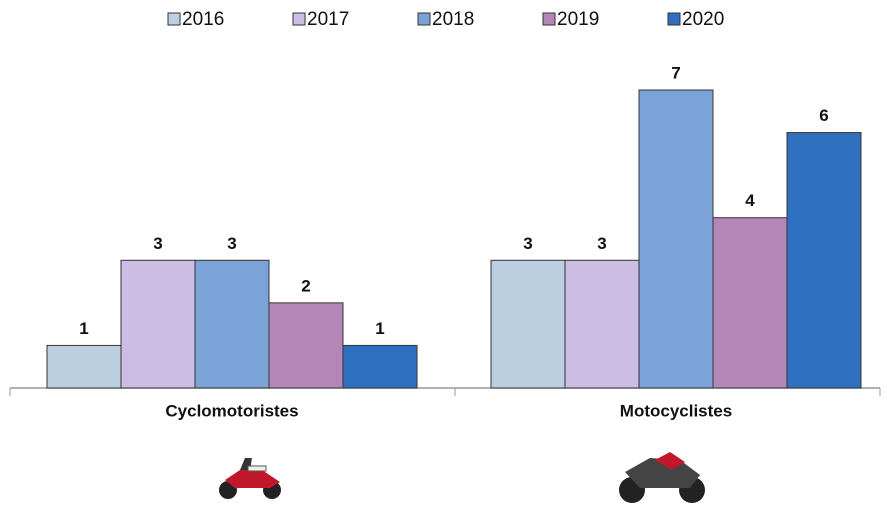 The image size is (885, 511). I want to click on legend-label: 2016, so click(203, 19).